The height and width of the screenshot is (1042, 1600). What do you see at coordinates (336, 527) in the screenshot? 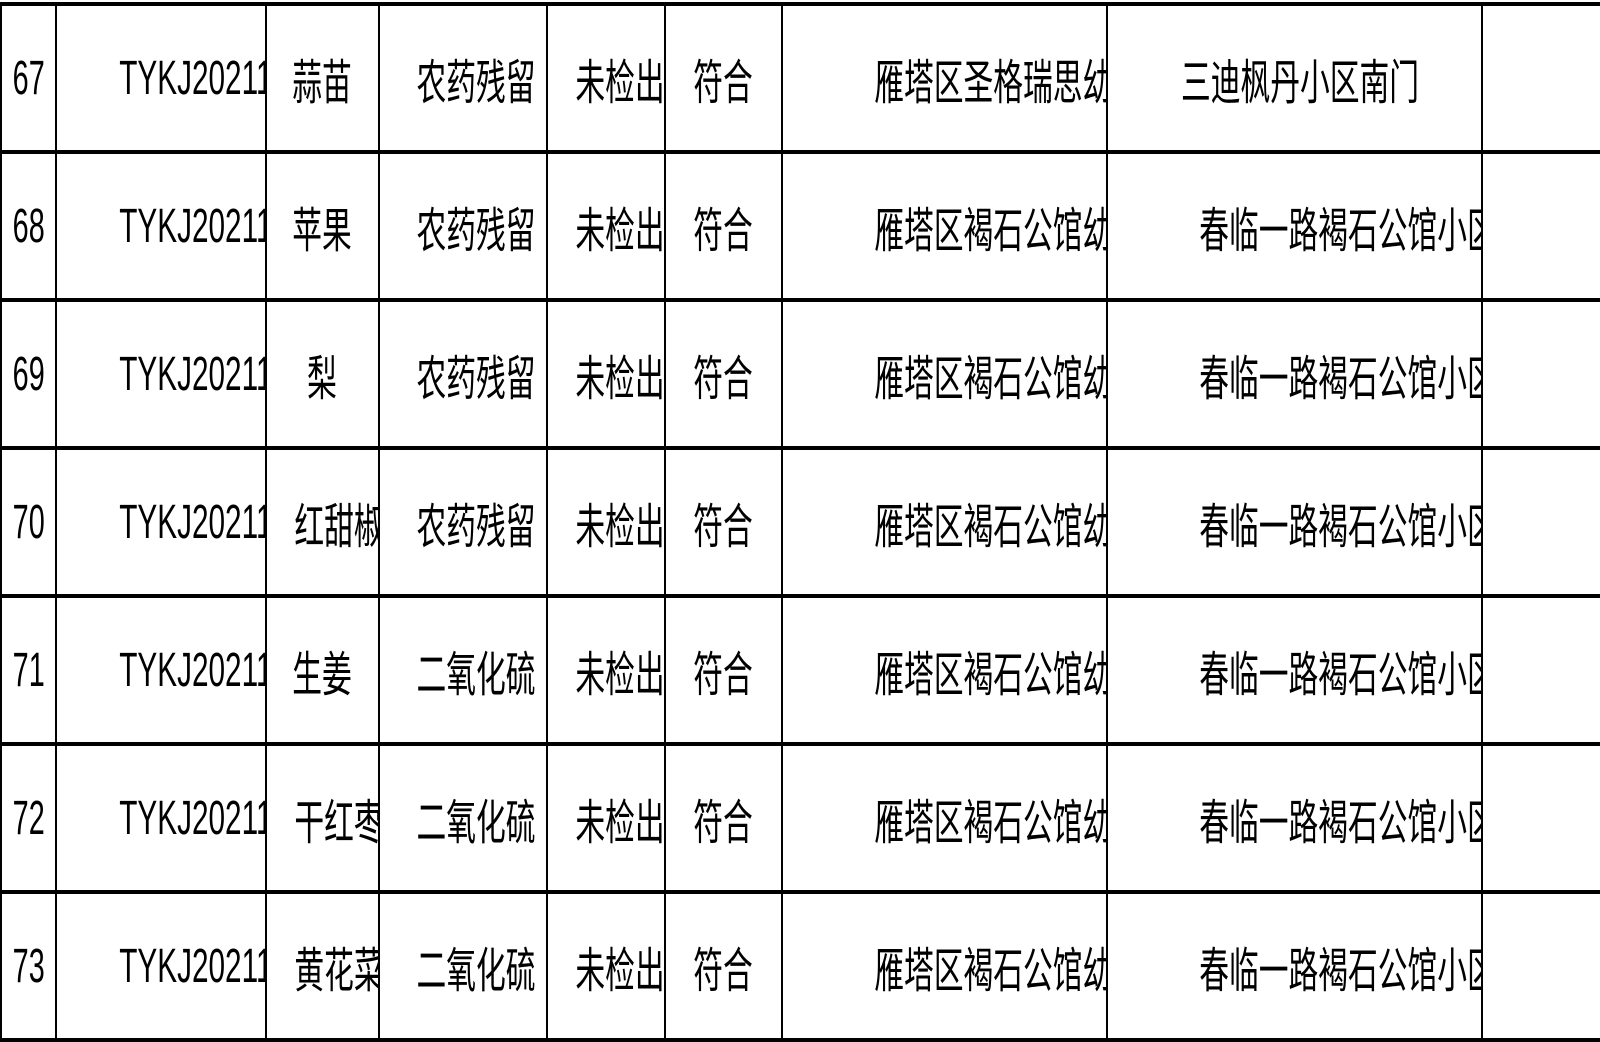
I see `sample-name: 红甜椒` at bounding box center [336, 527].